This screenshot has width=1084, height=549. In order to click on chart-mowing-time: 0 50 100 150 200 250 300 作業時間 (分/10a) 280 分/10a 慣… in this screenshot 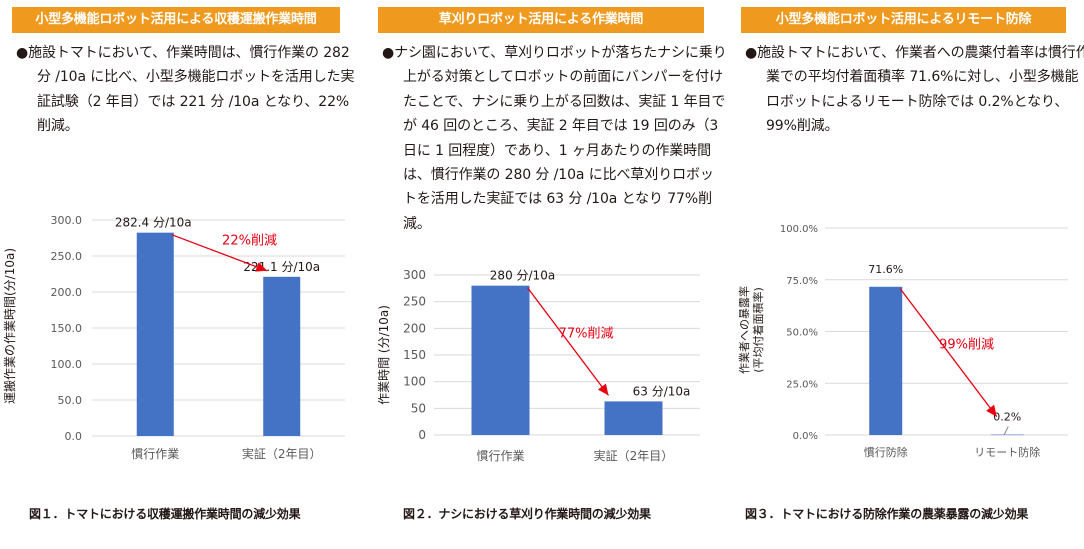, I will do `click(538, 365)`.